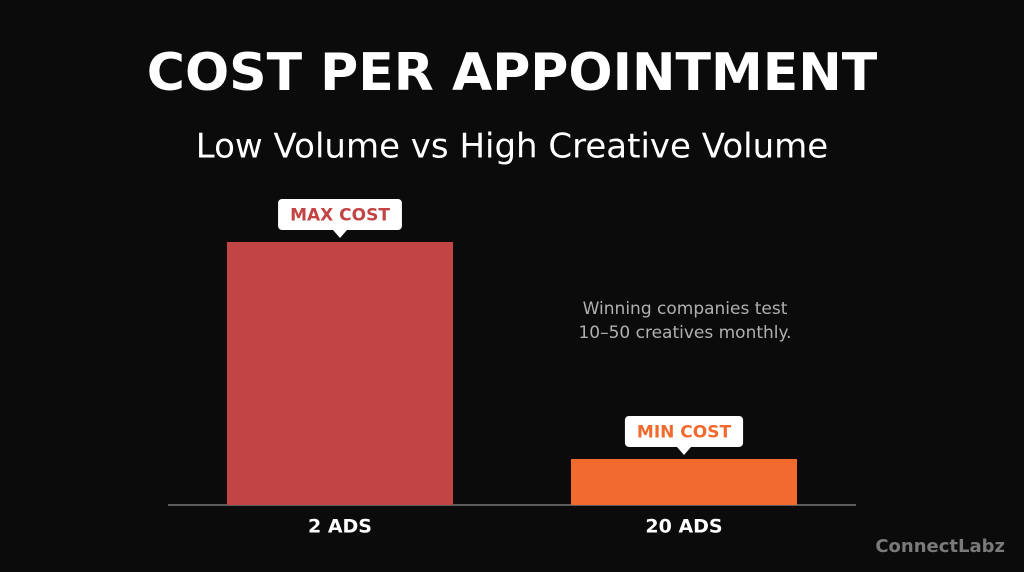  I want to click on chart-subtitle: Low Volume vs High Creative Volume, so click(512, 147).